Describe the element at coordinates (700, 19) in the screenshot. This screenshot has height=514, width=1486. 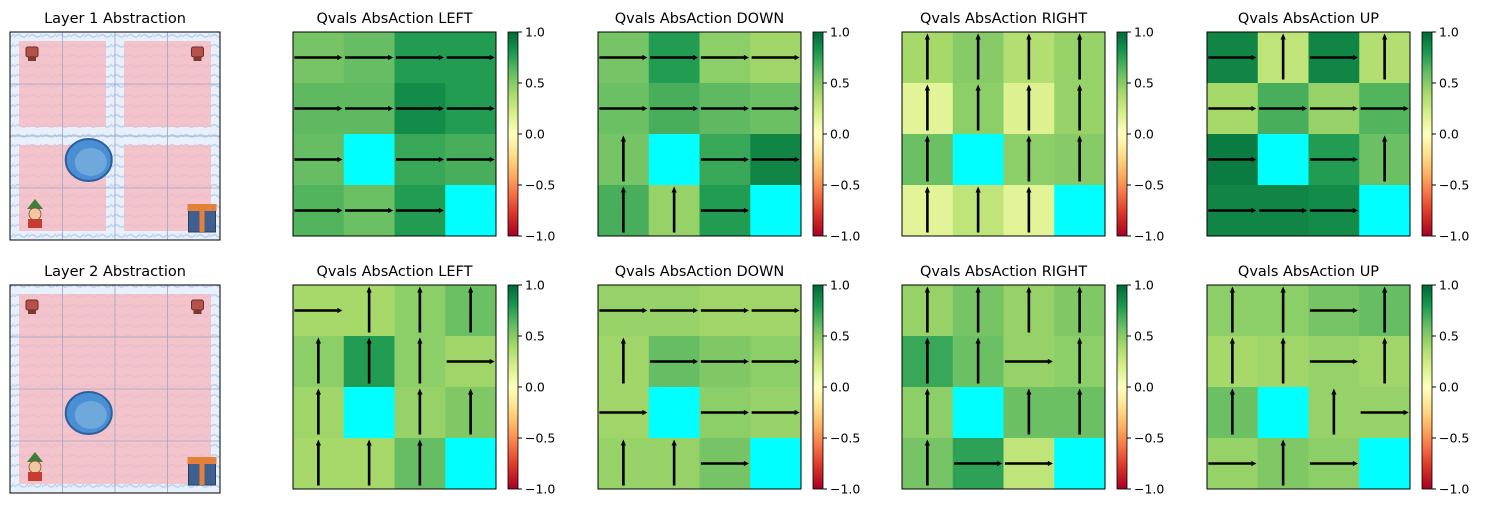
I see `panel-title: Qvals AbsAction DOWN` at that location.